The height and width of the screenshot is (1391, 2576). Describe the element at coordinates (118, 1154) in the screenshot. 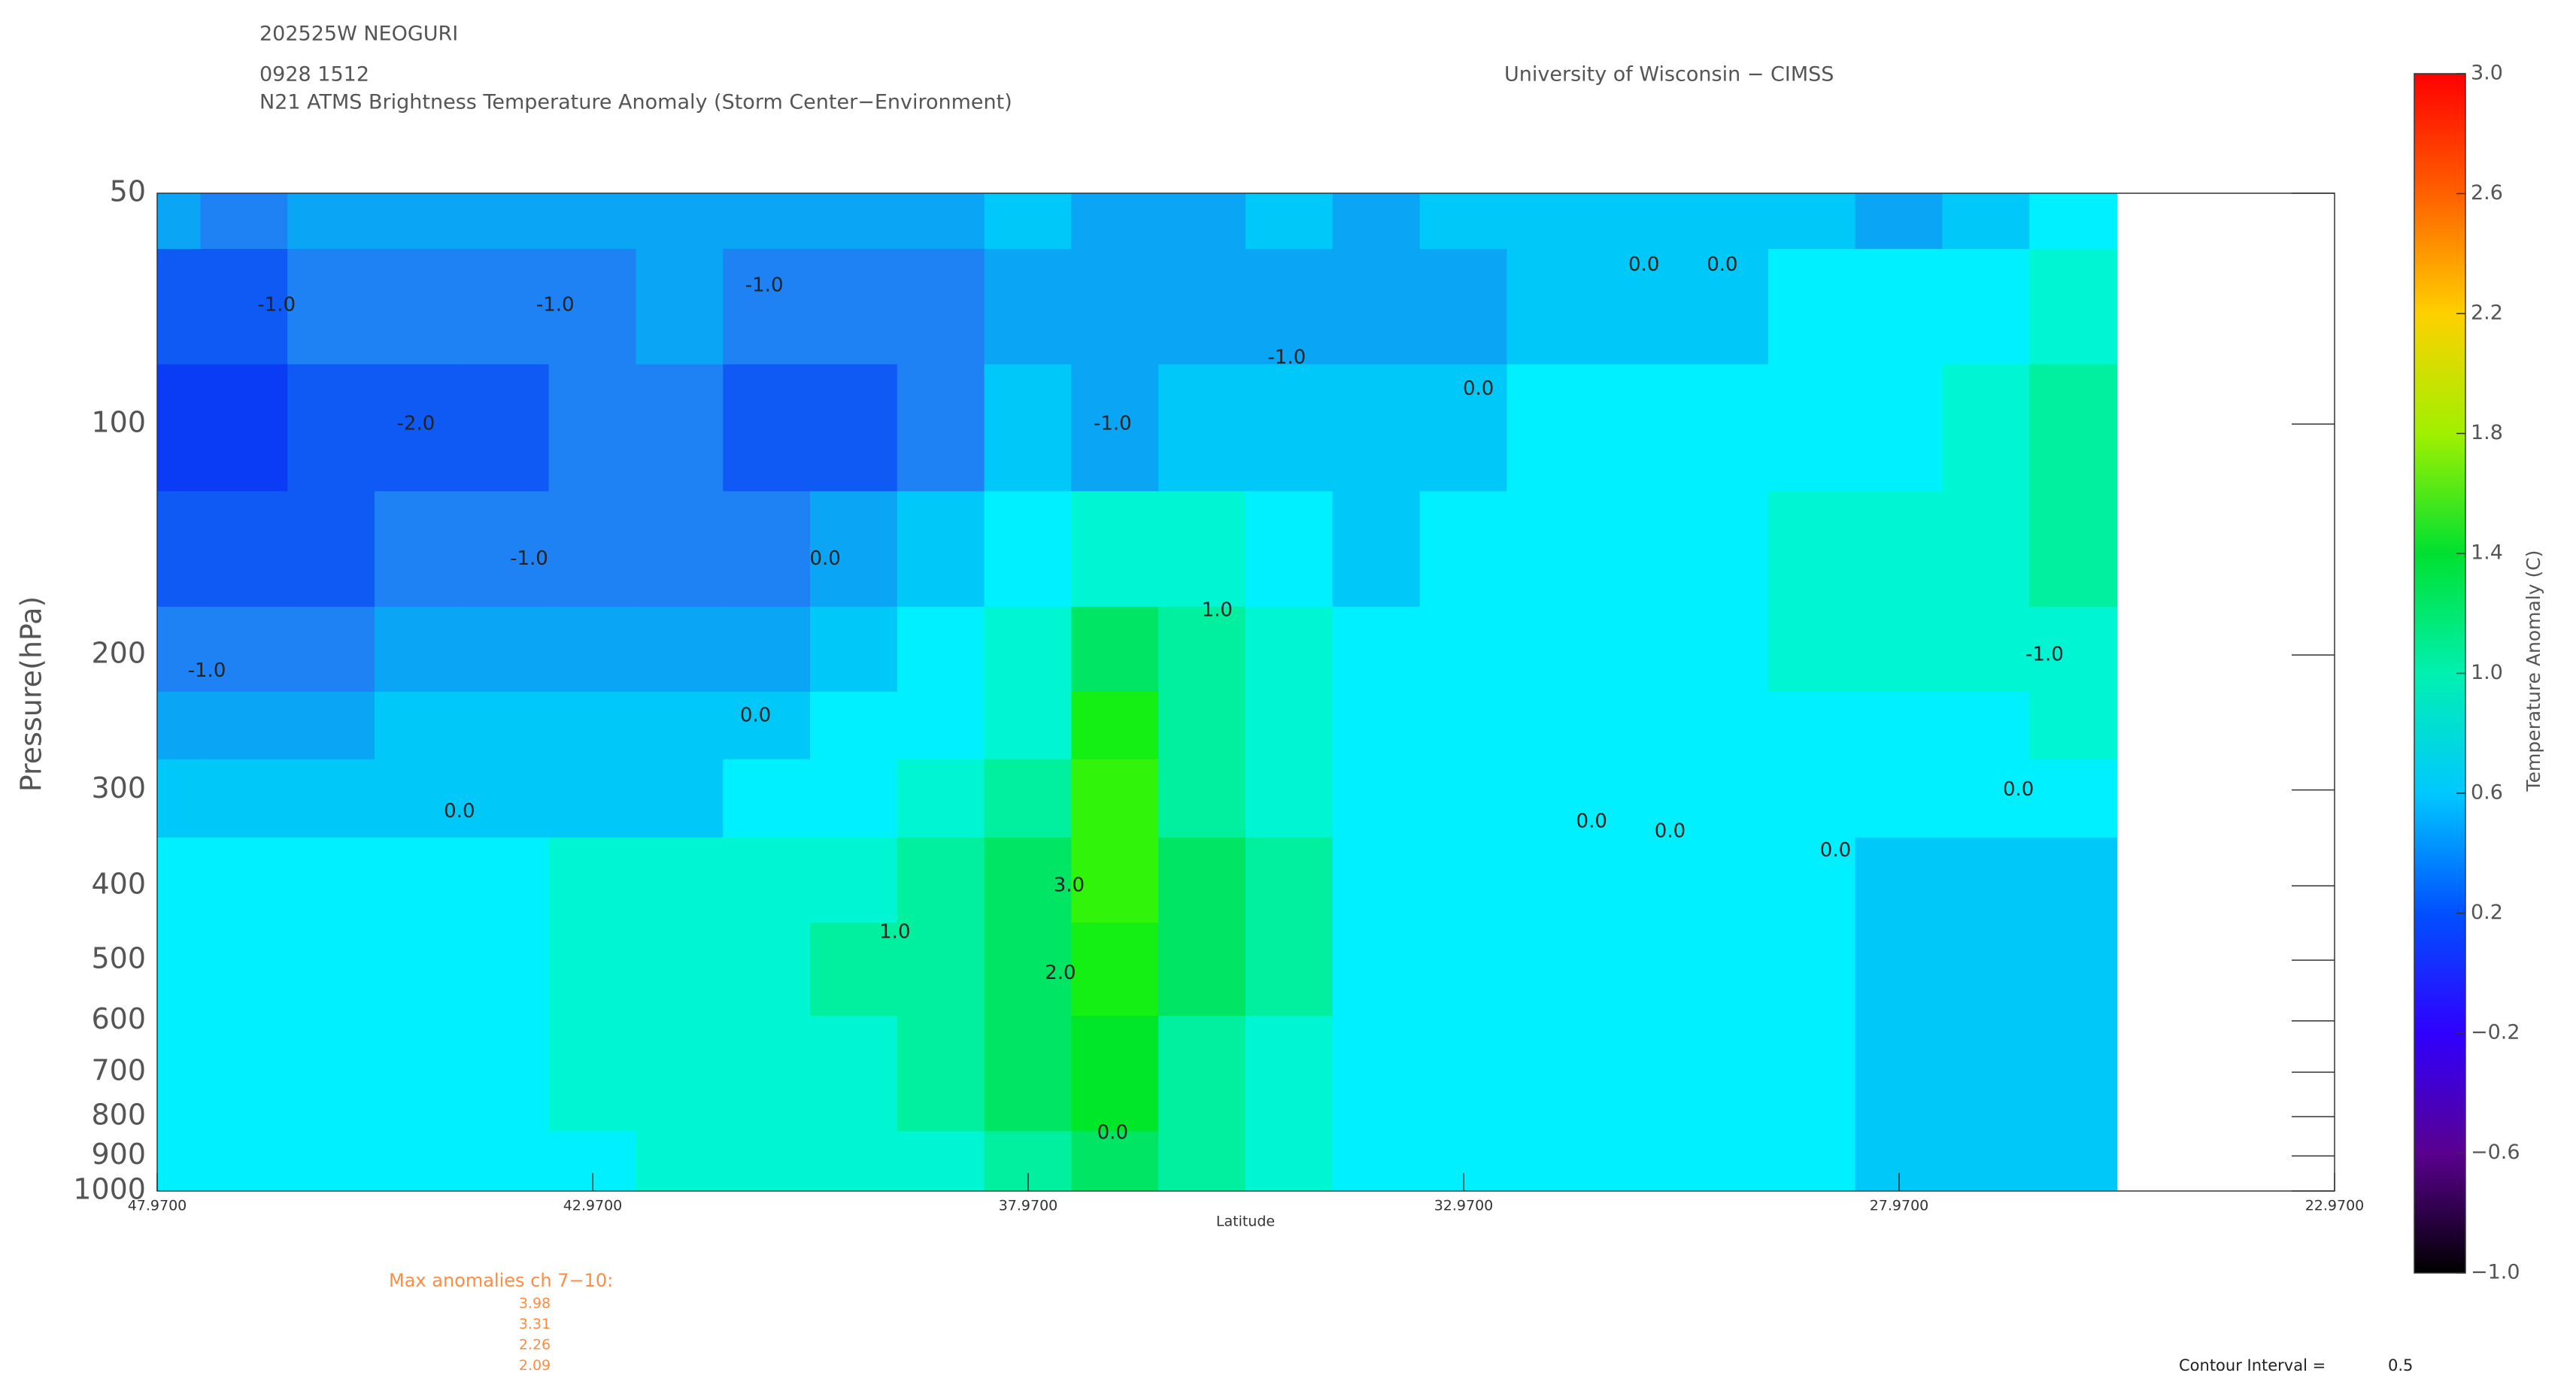

I see `y-tick-label: 900` at that location.